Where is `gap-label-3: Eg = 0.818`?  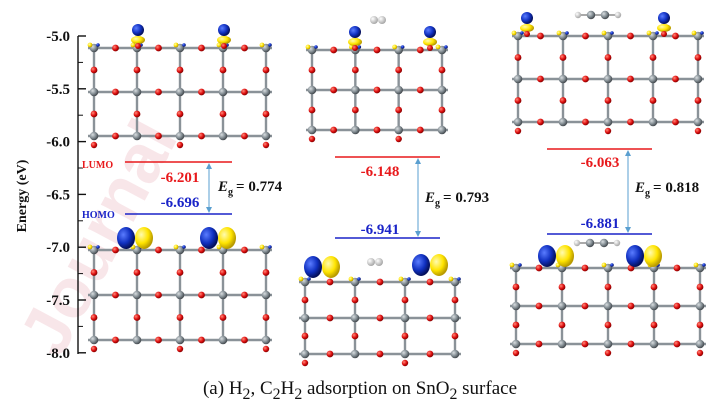
gap-label-3: Eg = 0.818 is located at coordinates (666, 189).